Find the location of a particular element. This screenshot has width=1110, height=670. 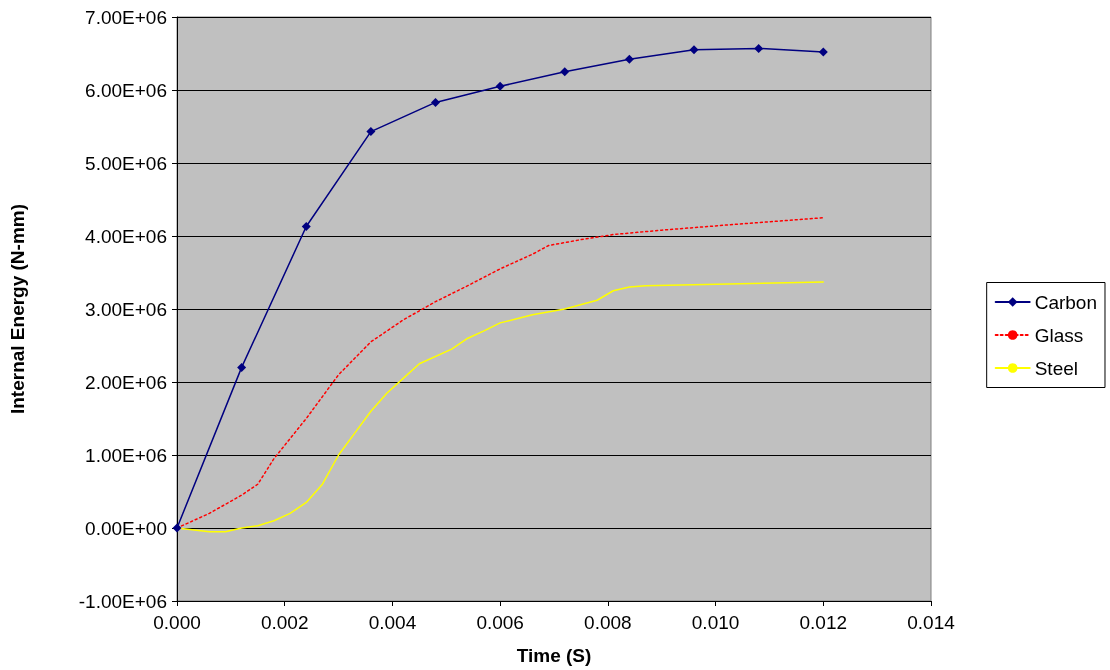

legend-label: Steel is located at coordinates (1056, 368).